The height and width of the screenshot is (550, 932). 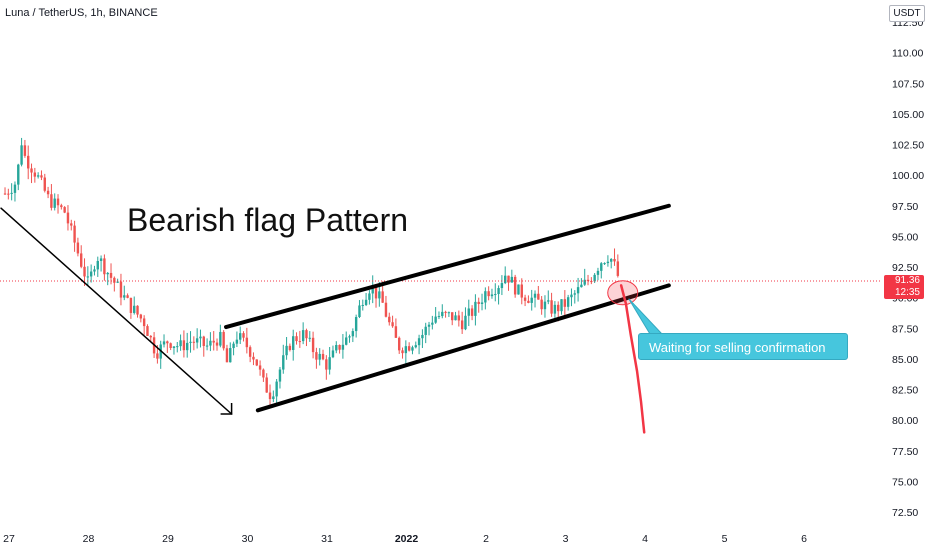 I want to click on time-tick-label: 29, so click(x=168, y=539).